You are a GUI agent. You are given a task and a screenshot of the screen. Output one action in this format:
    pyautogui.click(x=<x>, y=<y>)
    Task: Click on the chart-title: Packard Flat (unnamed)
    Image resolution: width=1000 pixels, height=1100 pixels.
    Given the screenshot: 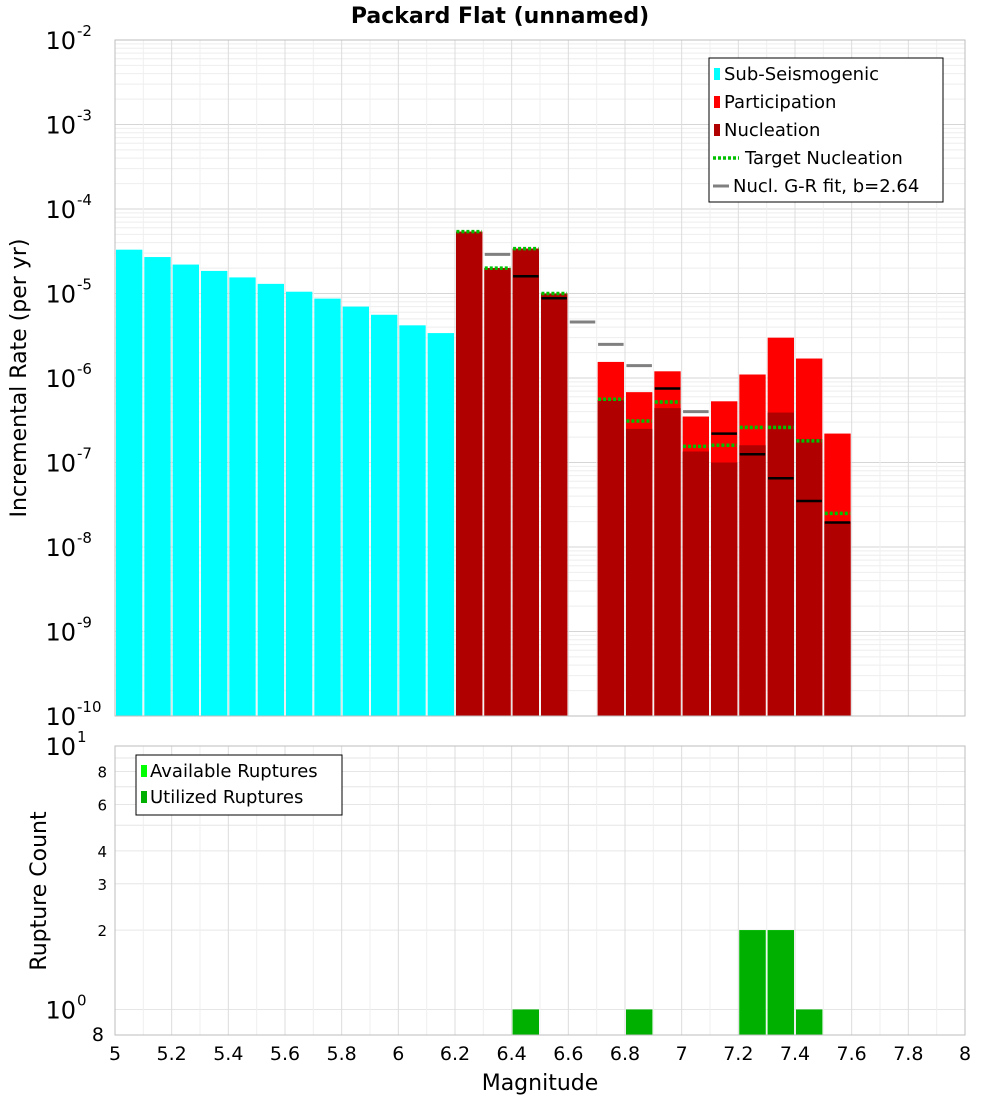 What is the action you would take?
    pyautogui.click(x=500, y=16)
    